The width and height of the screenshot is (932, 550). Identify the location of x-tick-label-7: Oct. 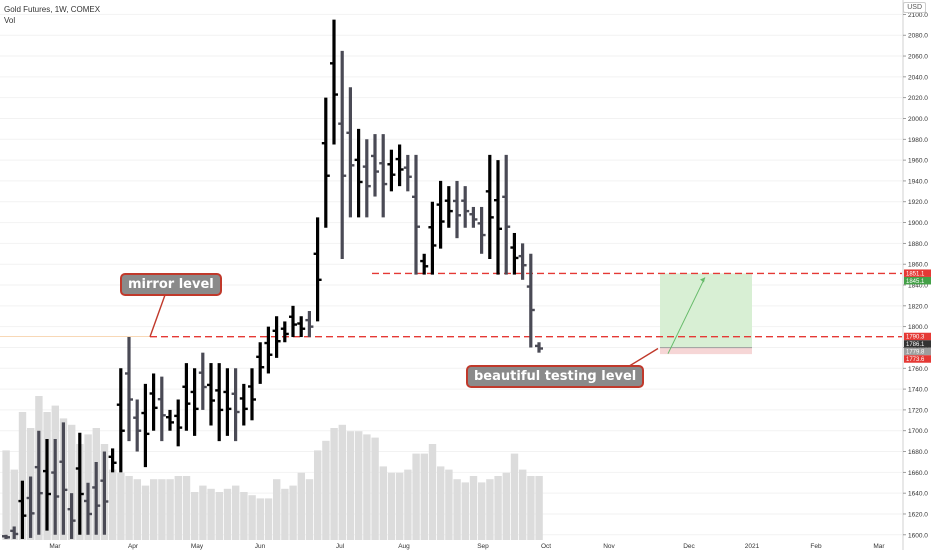
(546, 546).